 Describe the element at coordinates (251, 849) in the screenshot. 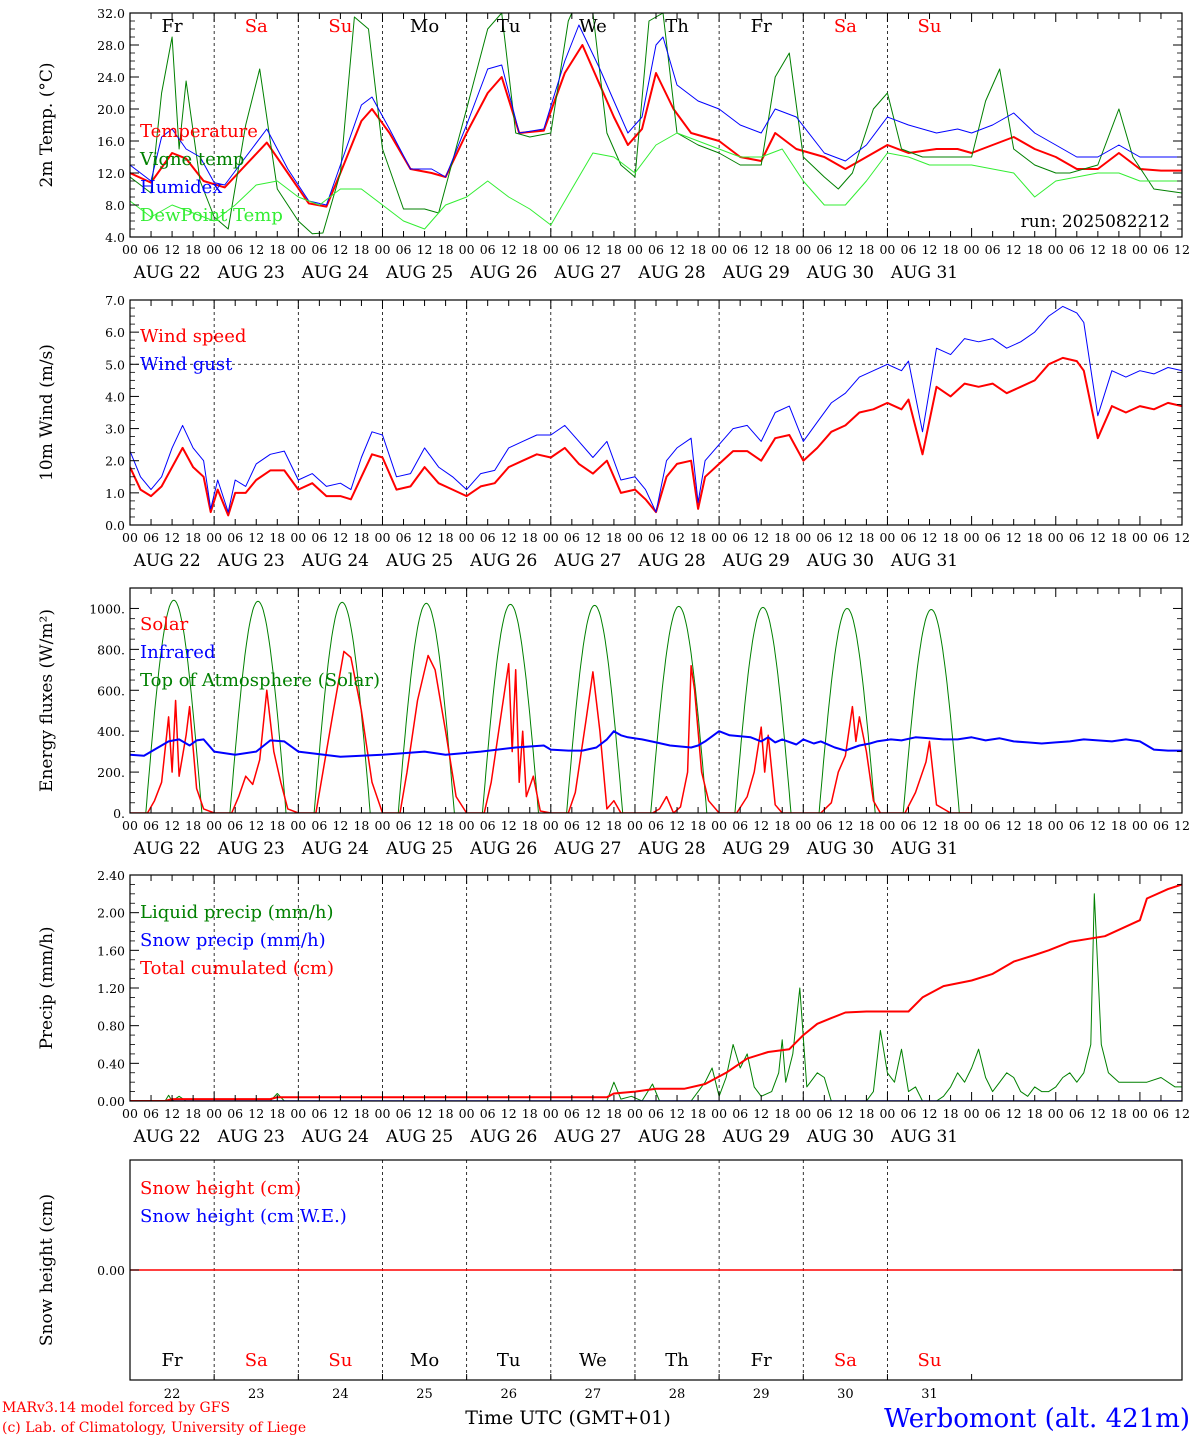

I see `flux-date-label: AUG 23` at that location.